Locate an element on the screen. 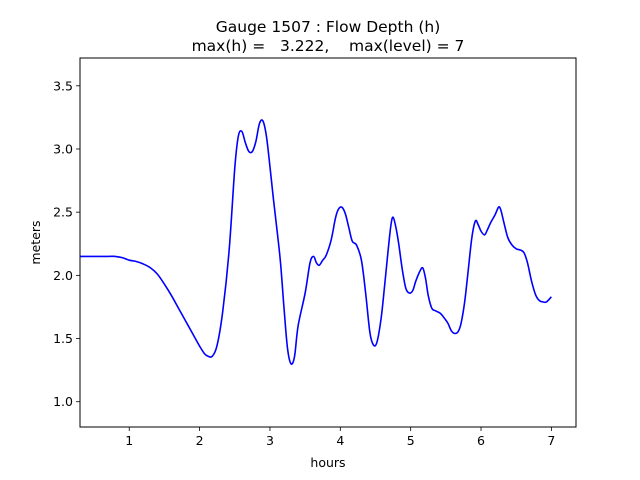 This screenshot has height=480, width=640. y-tick-label: 3.0 is located at coordinates (63, 148).